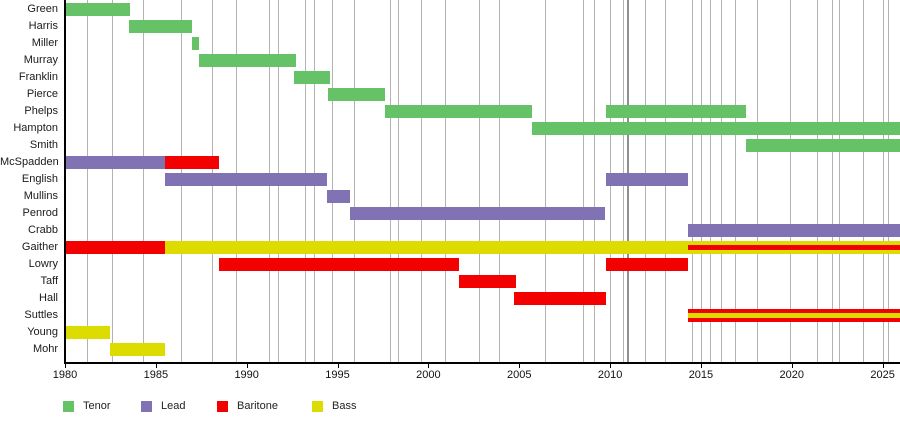  What do you see at coordinates (29, 162) in the screenshot?
I see `row-label: McSpadden` at bounding box center [29, 162].